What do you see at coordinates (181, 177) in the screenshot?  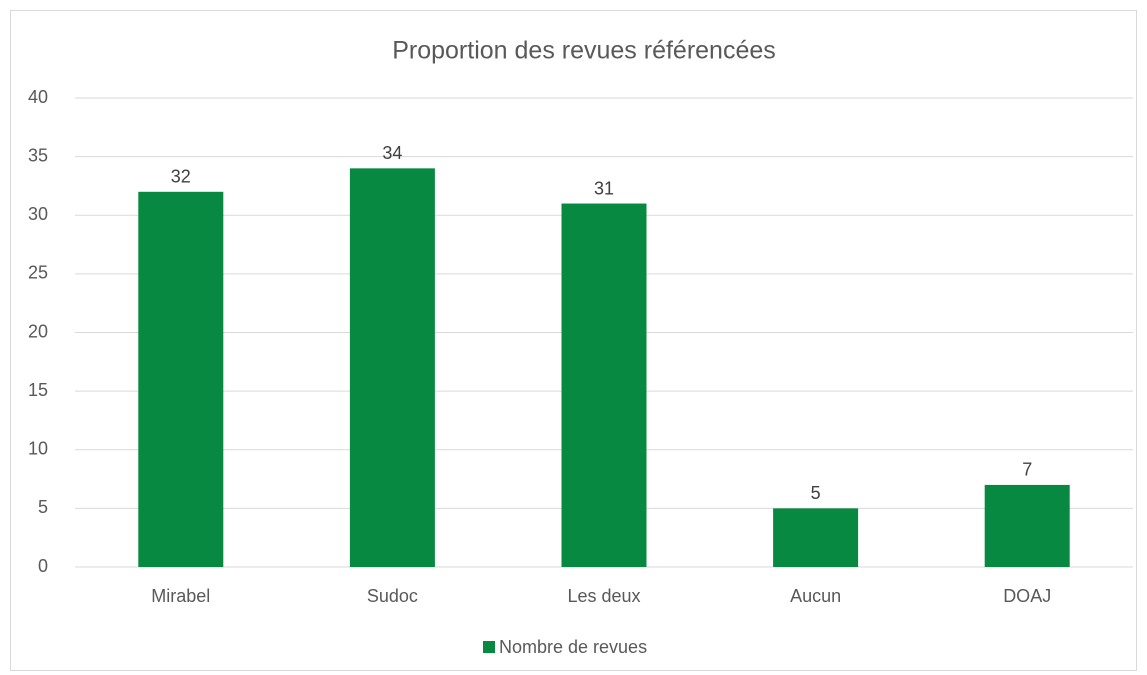 I see `data-label: 32` at bounding box center [181, 177].